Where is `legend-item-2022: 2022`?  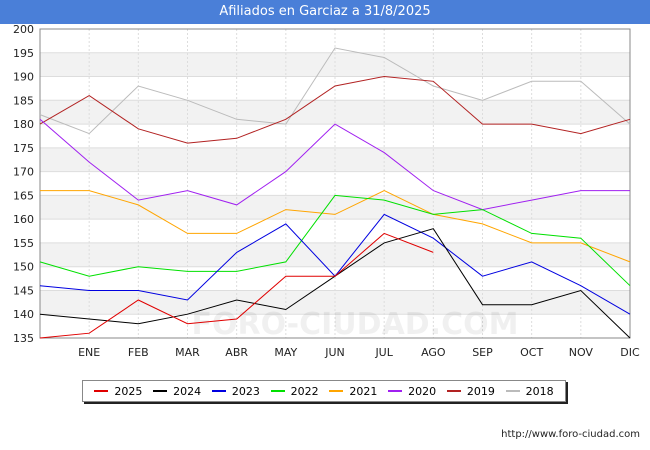 legend-item-2022: 2022 is located at coordinates (294, 391).